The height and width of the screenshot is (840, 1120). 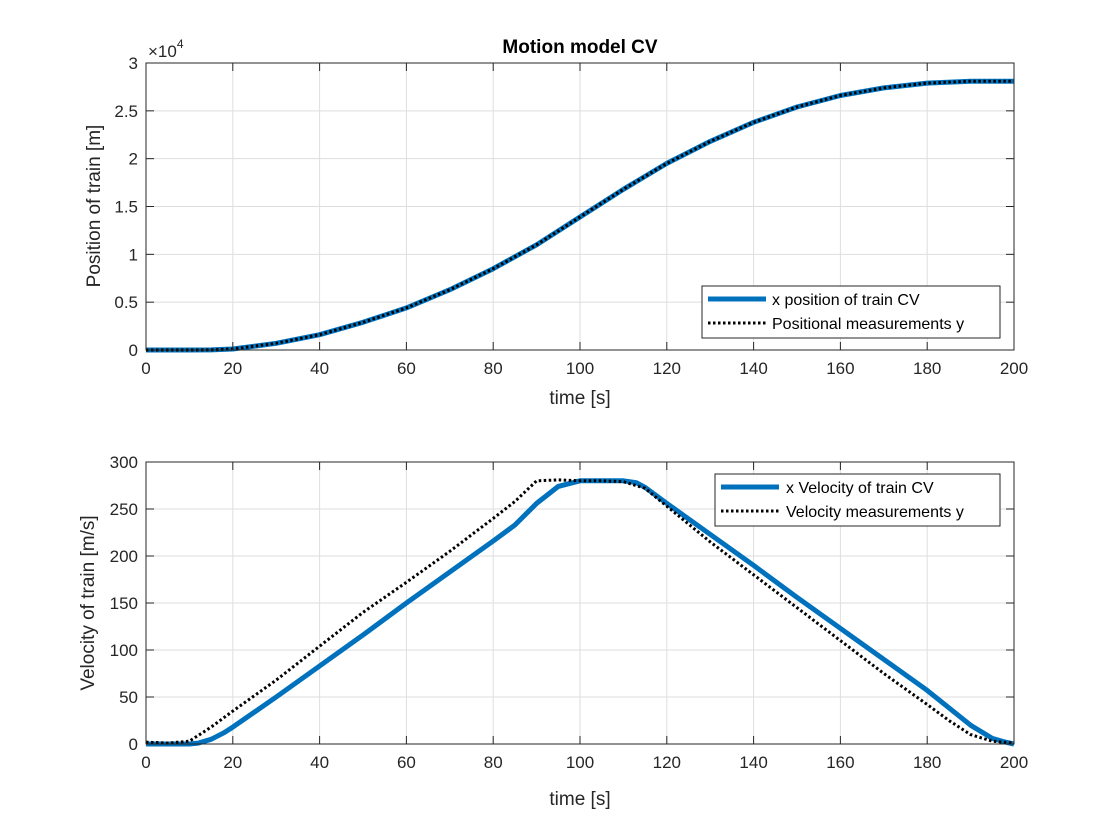 I want to click on position-x-tick-label: 200, so click(x=1014, y=368).